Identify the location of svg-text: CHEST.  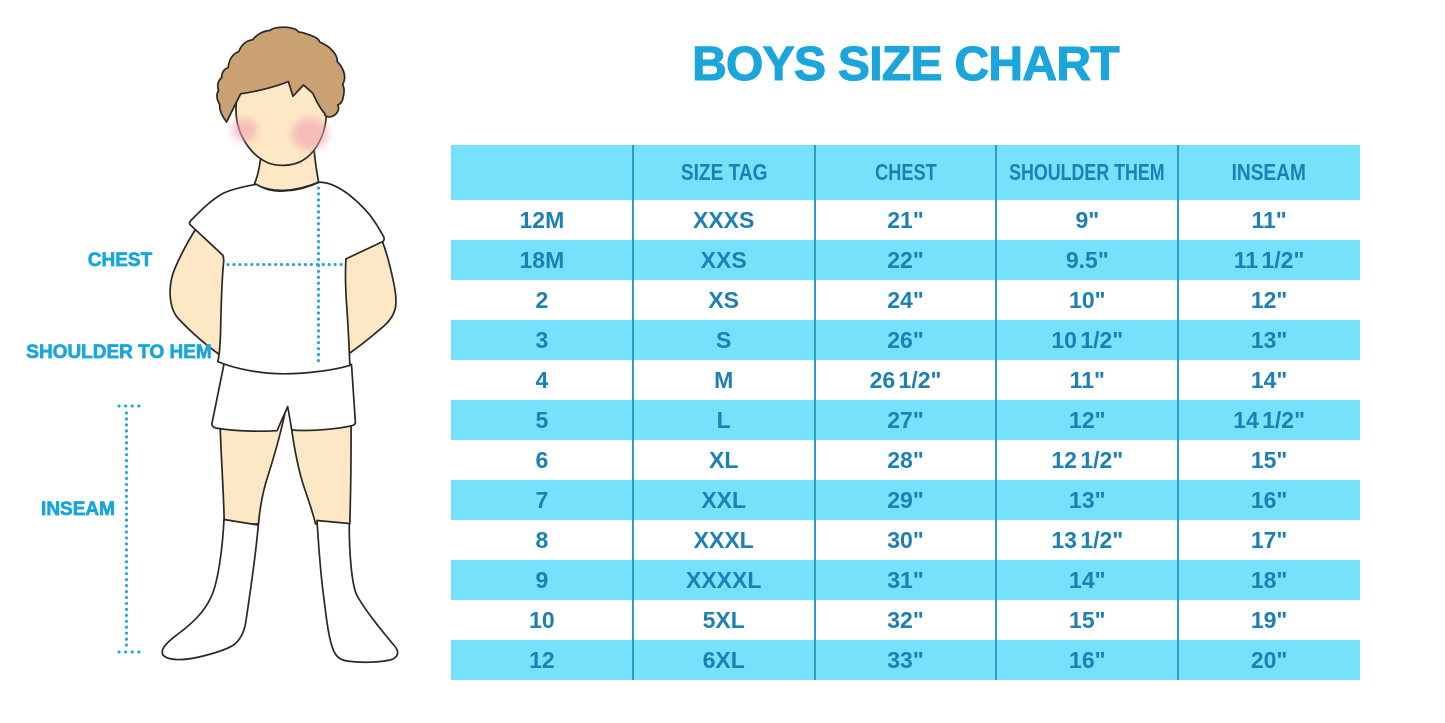
(120, 260).